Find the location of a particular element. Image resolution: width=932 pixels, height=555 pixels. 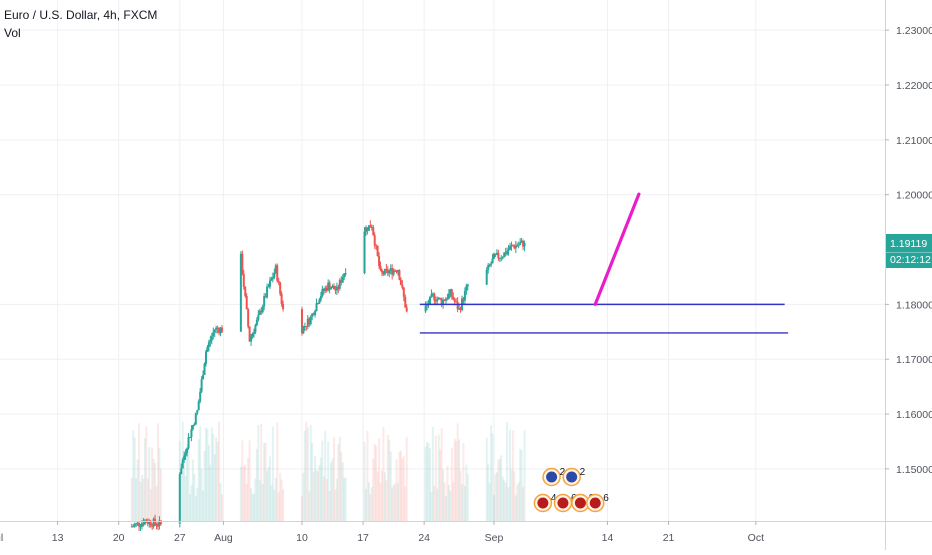

economic-event-badge: 6 is located at coordinates (597, 503).